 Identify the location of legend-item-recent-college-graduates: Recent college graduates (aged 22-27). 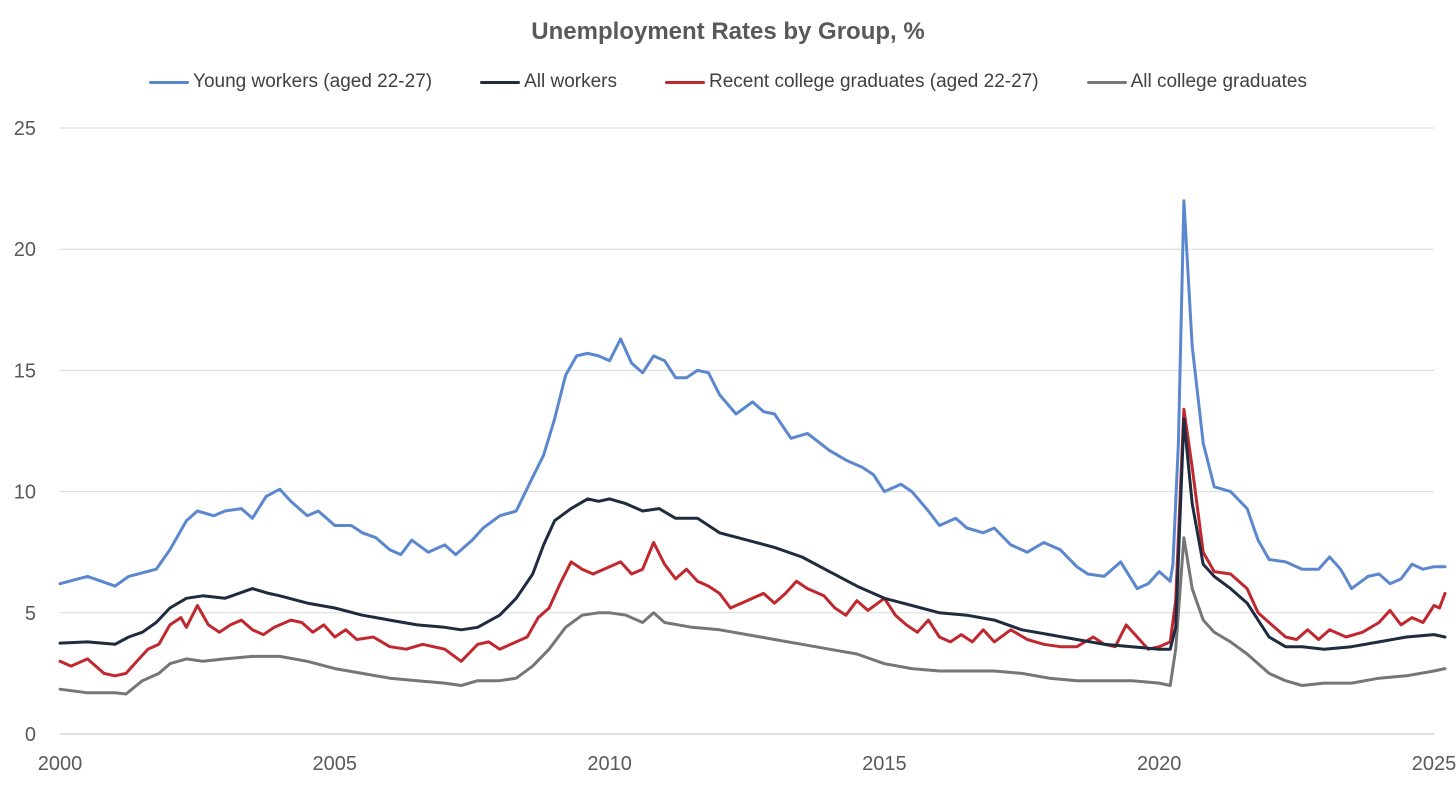
(852, 82).